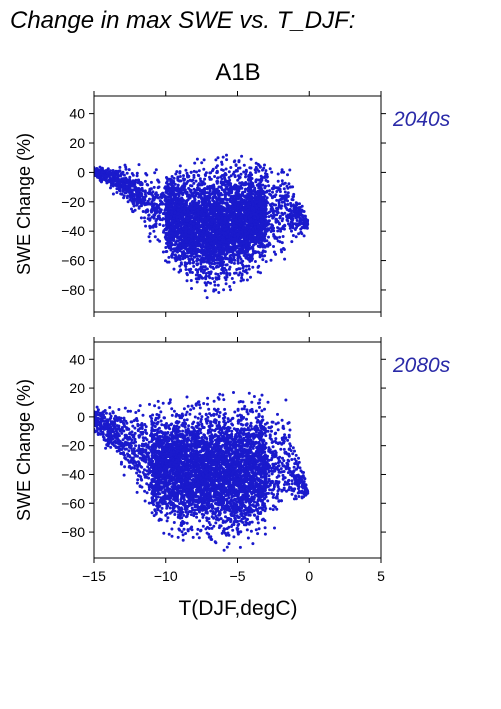  What do you see at coordinates (237, 72) in the screenshot?
I see `scenario-title: A1B` at bounding box center [237, 72].